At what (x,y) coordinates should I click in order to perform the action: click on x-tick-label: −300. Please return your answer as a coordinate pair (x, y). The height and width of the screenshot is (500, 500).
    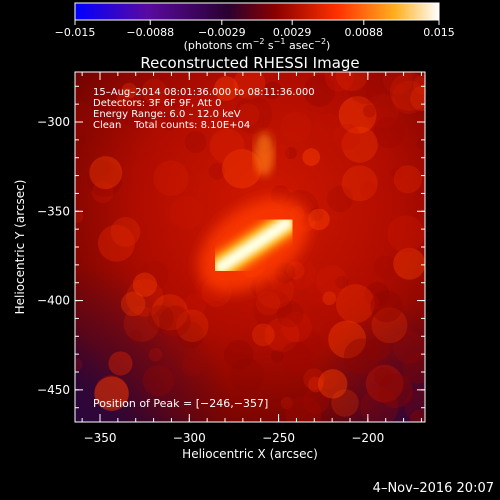
    Looking at the image, I should click on (189, 438).